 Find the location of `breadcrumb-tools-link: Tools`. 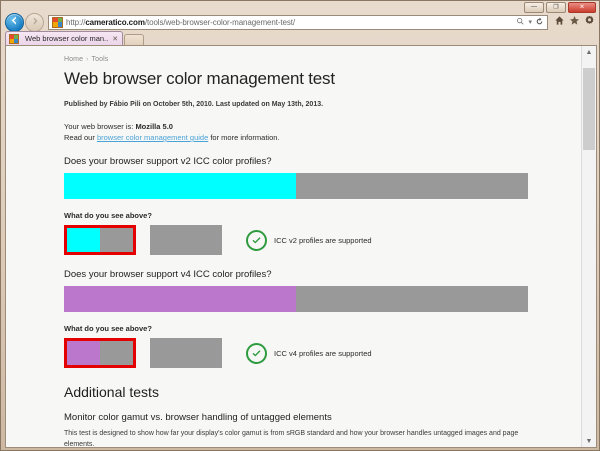

breadcrumb-tools-link: Tools is located at coordinates (100, 59).